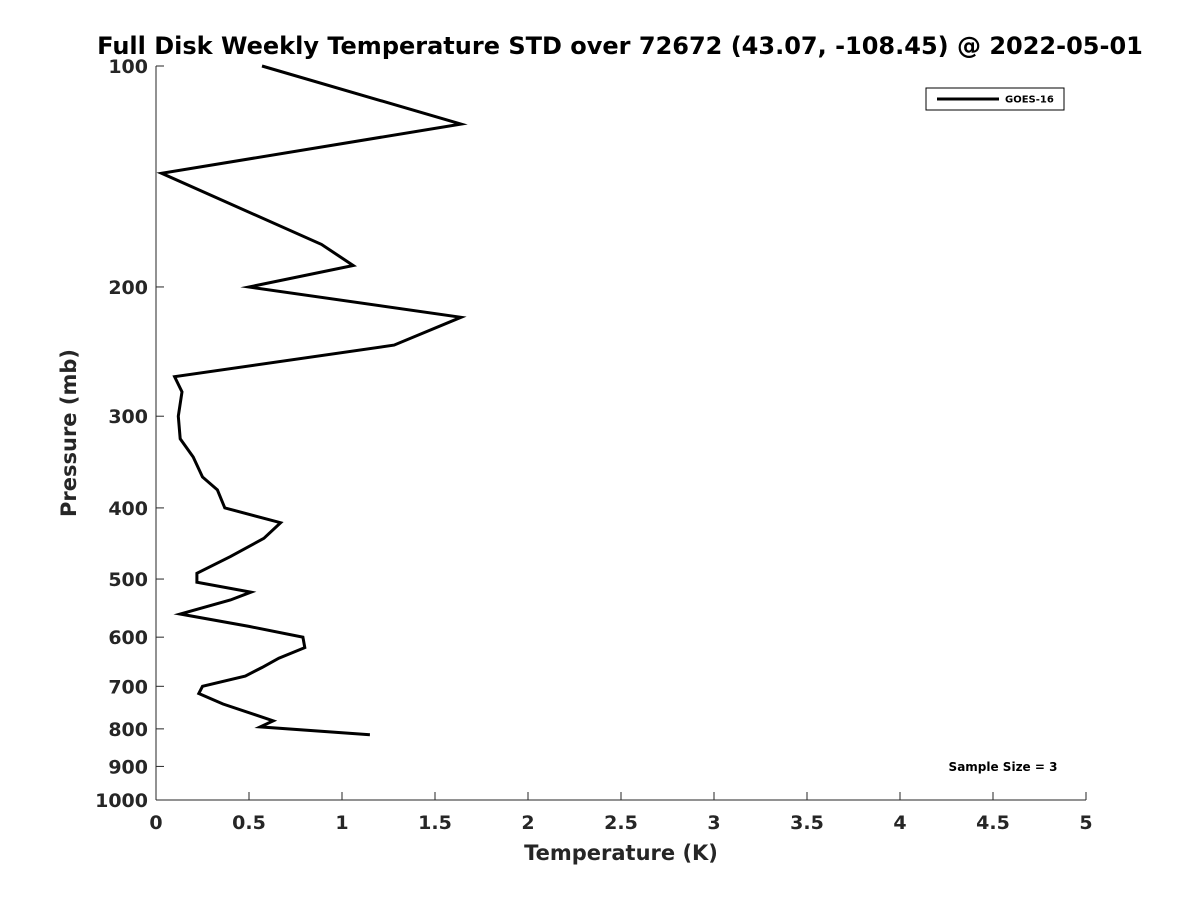  What do you see at coordinates (807, 823) in the screenshot?
I see `x-tick-label: 3.5` at bounding box center [807, 823].